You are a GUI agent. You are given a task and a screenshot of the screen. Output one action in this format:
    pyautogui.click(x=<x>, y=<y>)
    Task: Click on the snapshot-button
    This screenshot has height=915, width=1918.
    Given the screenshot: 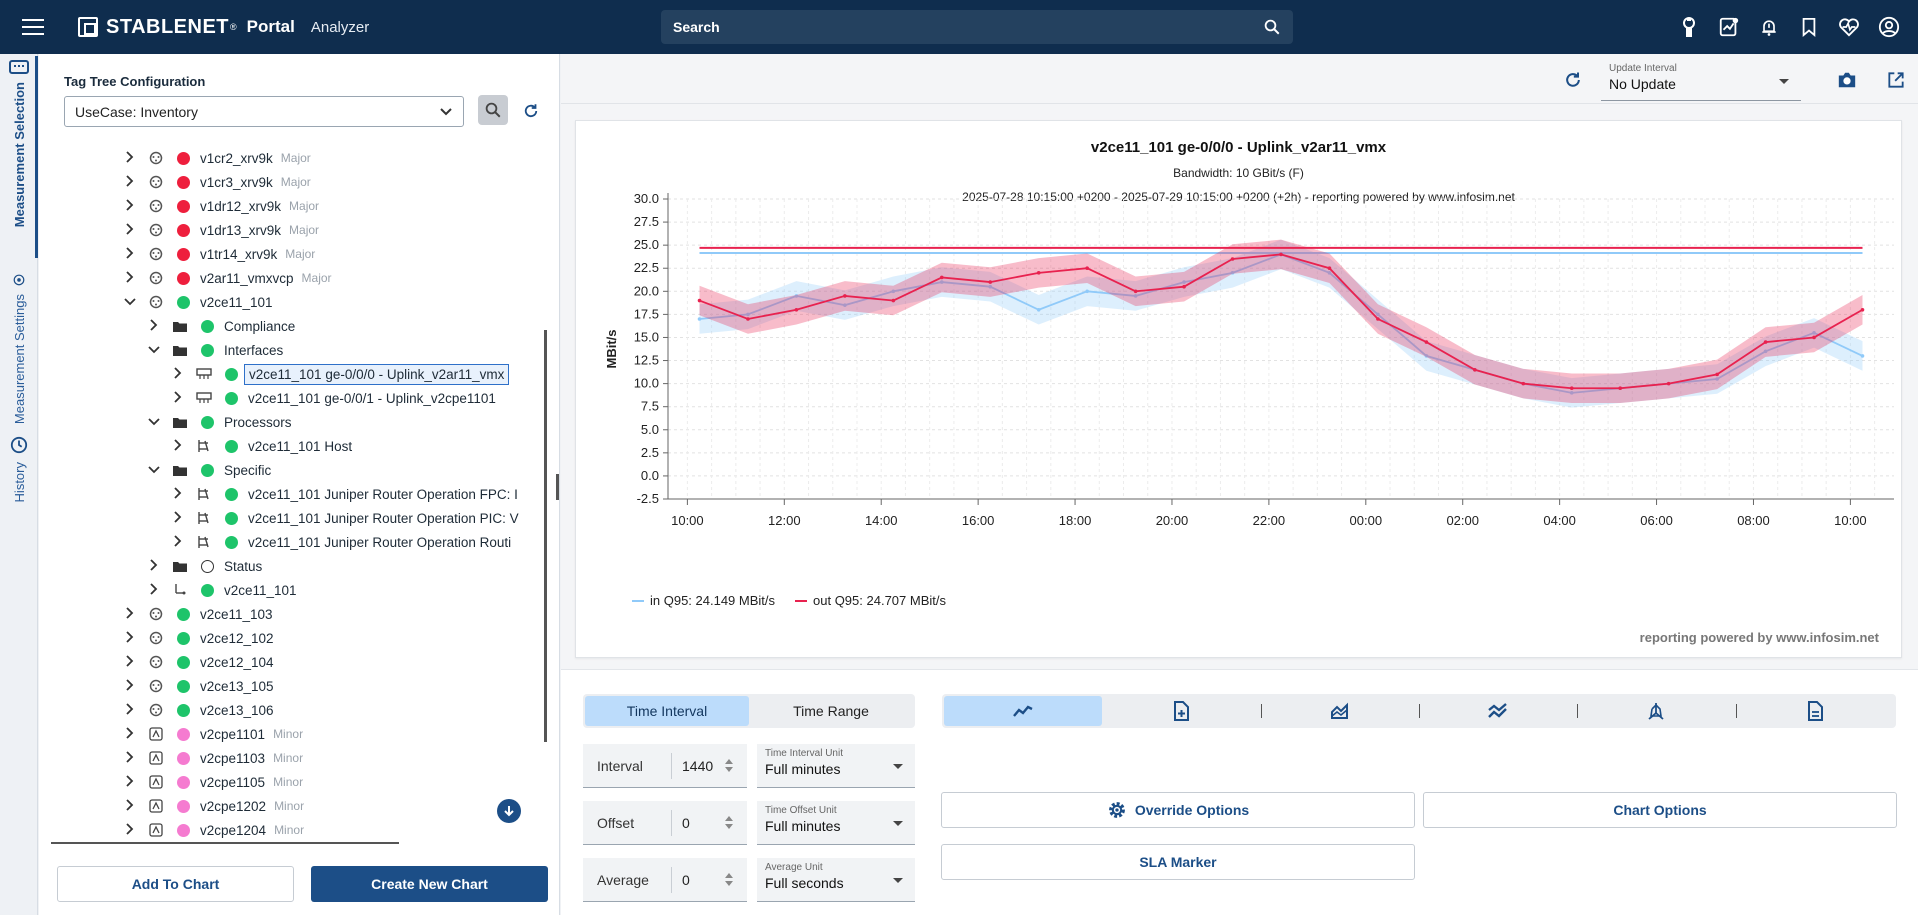 What is the action you would take?
    pyautogui.click(x=1847, y=80)
    